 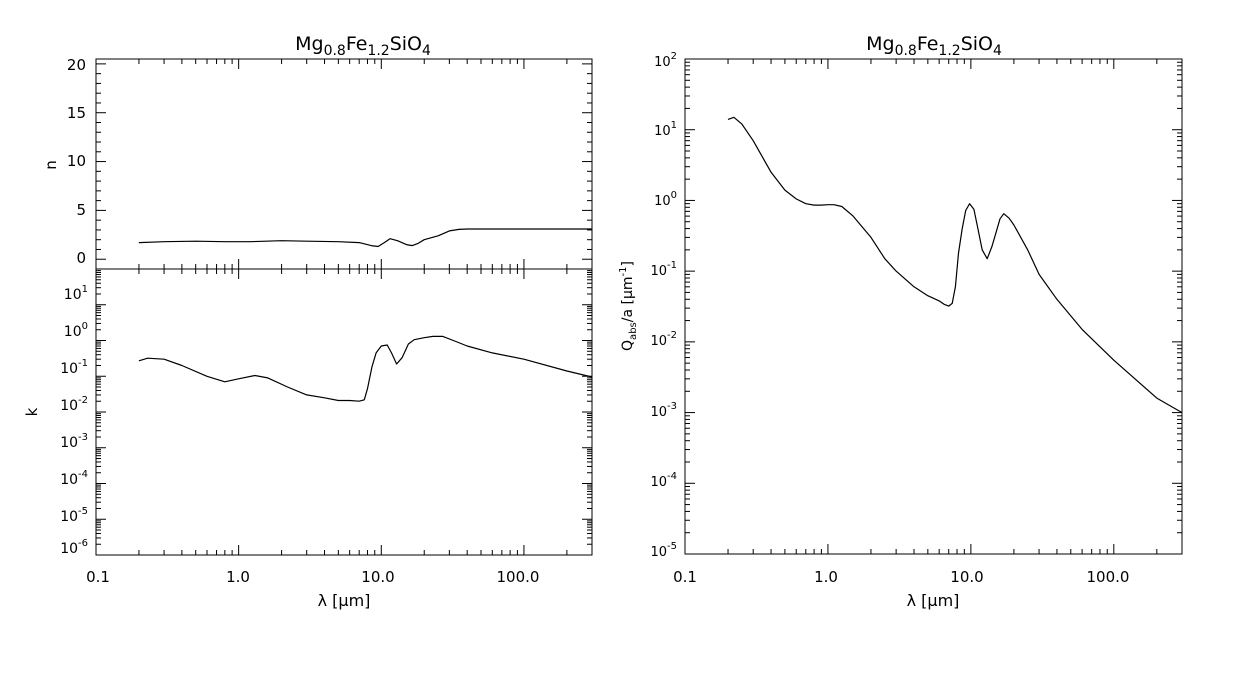 What do you see at coordinates (826, 577) in the screenshot?
I see `right-xtick-label: 1.0` at bounding box center [826, 577].